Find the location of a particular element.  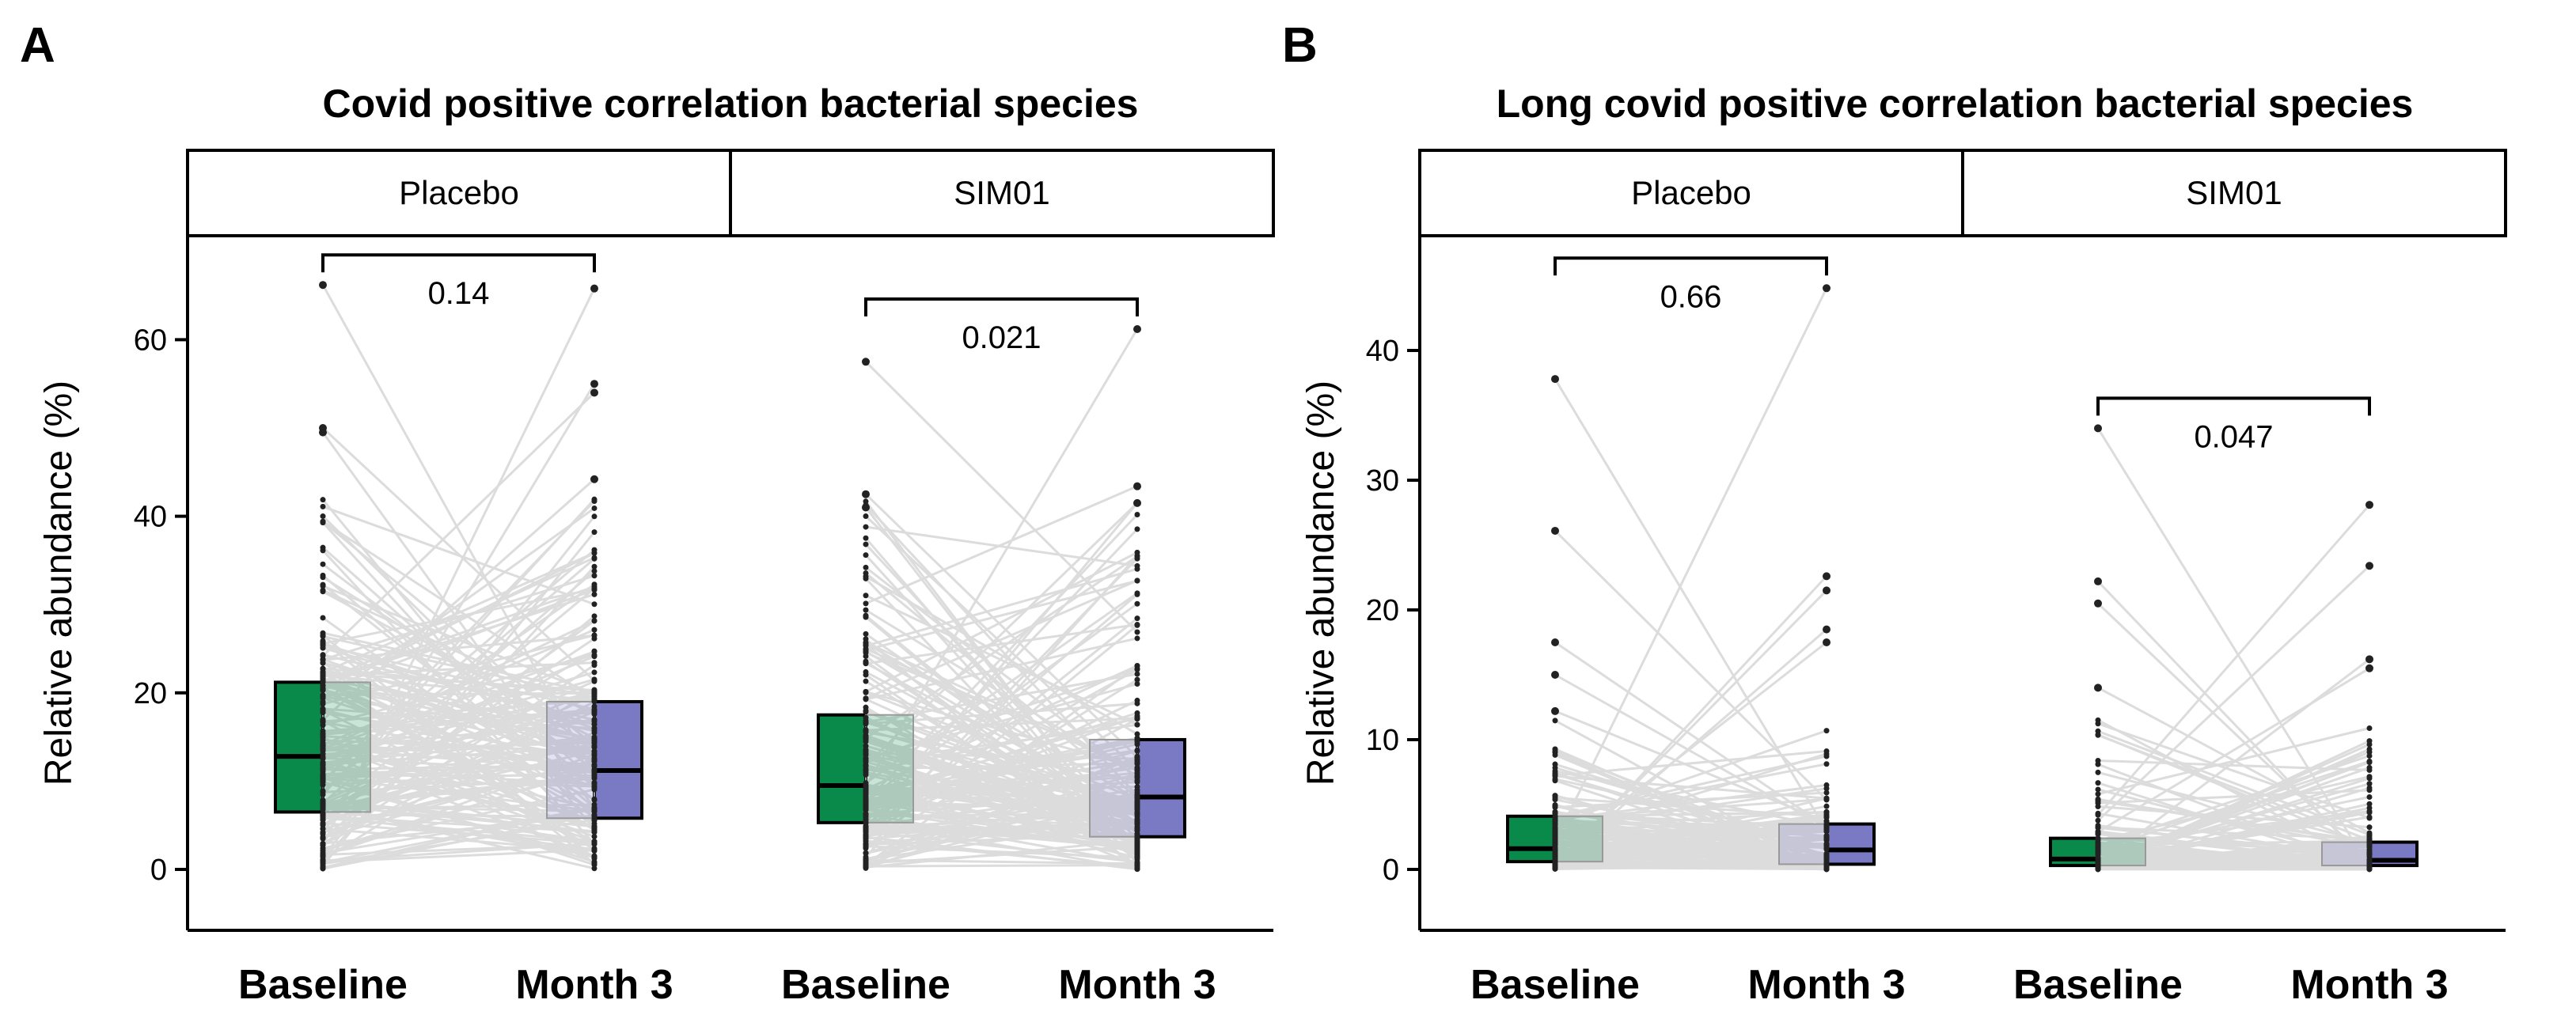

x-tick-label-a-sim01-baseline: Baseline is located at coordinates (865, 985).